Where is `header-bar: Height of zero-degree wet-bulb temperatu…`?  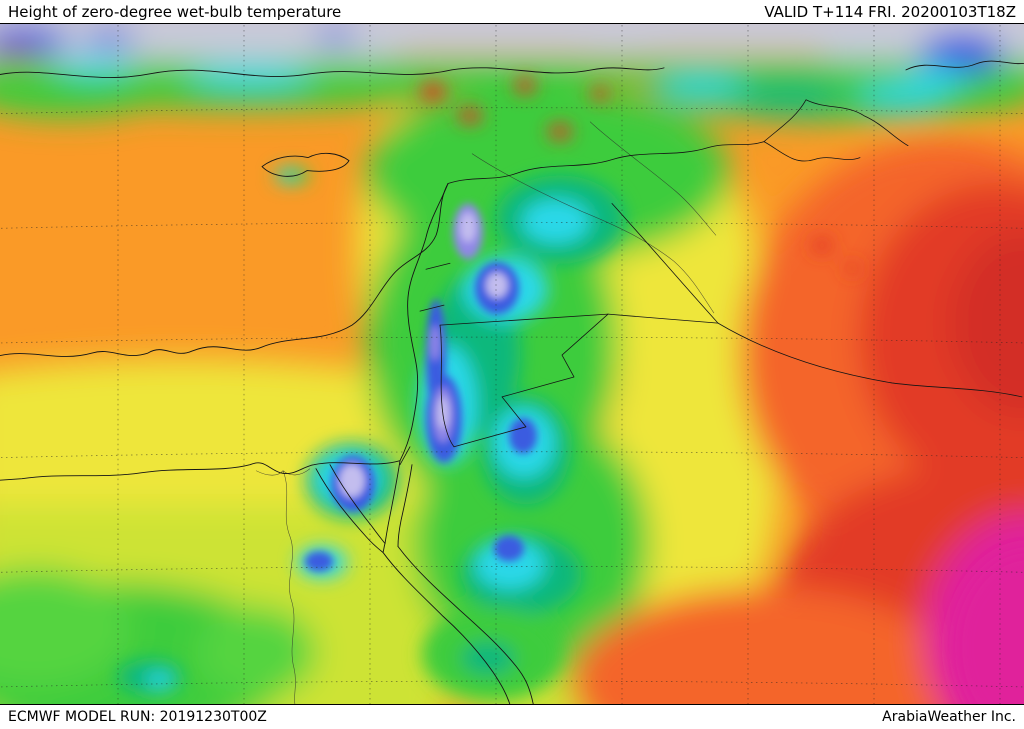 header-bar: Height of zero-degree wet-bulb temperatu… is located at coordinates (512, 11).